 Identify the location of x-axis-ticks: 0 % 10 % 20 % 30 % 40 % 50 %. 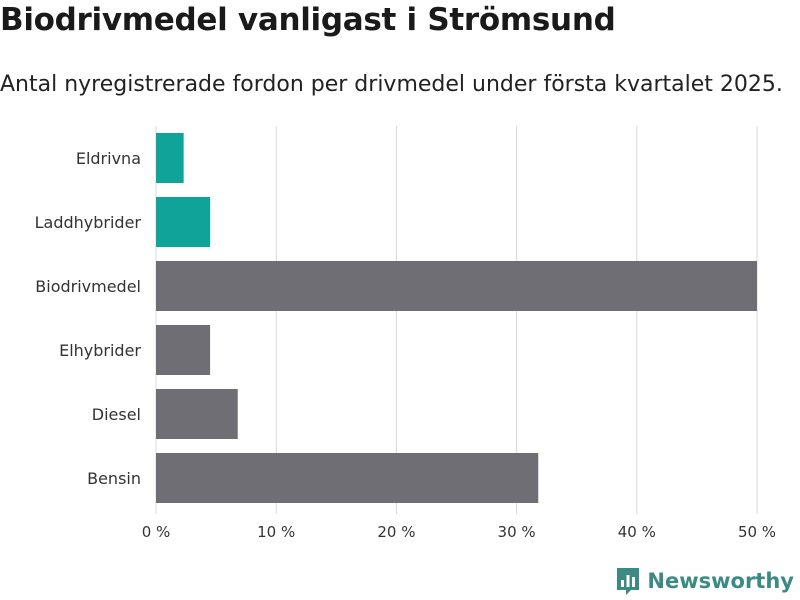
(459, 532).